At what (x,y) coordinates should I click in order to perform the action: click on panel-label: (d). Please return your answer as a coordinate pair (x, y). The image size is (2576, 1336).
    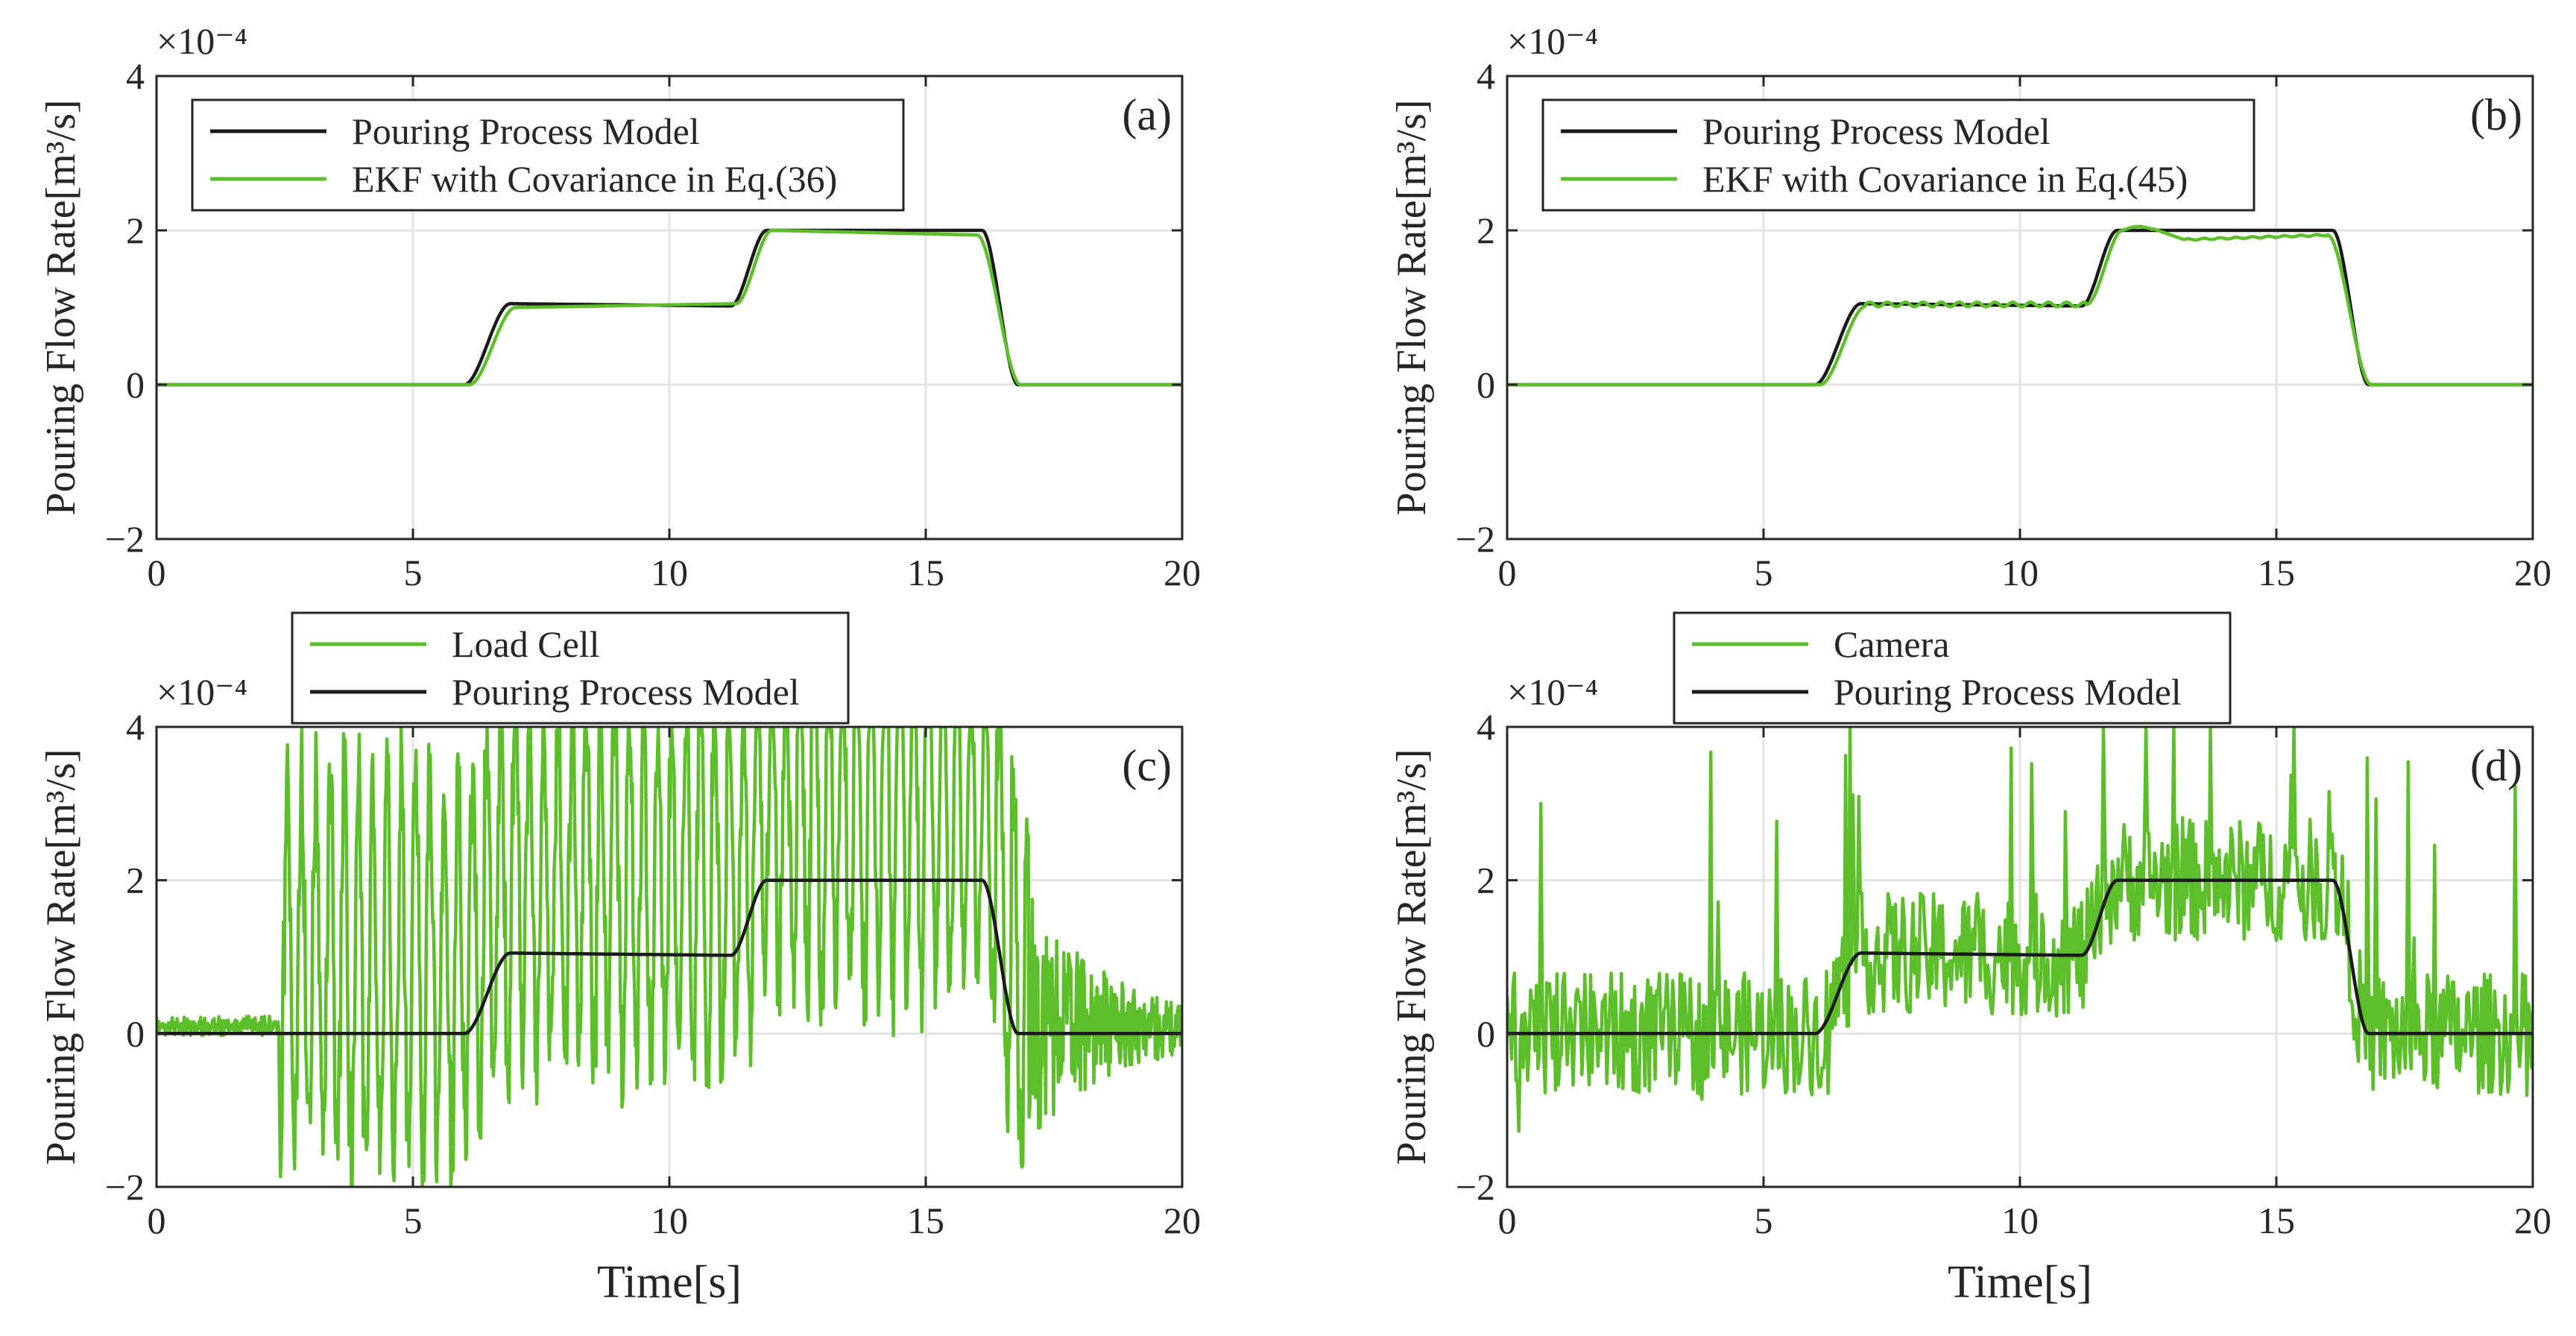
    Looking at the image, I should click on (2496, 765).